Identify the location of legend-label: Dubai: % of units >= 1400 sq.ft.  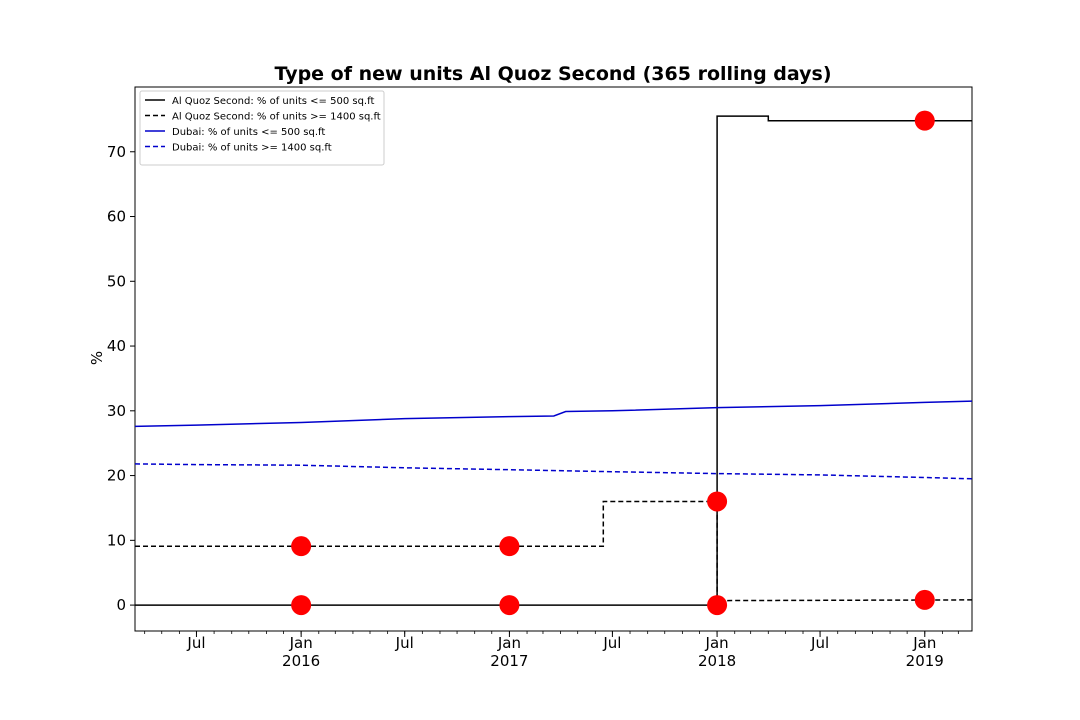
(252, 148).